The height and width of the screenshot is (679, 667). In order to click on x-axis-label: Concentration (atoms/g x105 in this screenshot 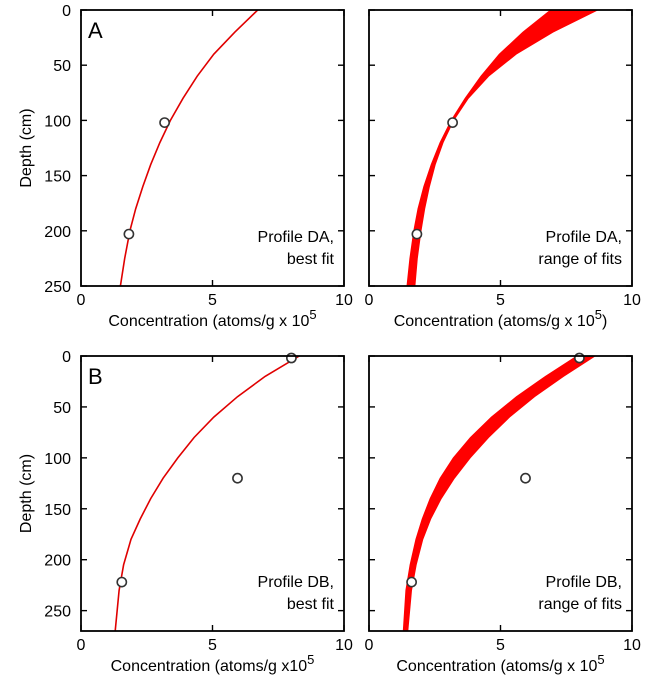, I will do `click(213, 663)`.